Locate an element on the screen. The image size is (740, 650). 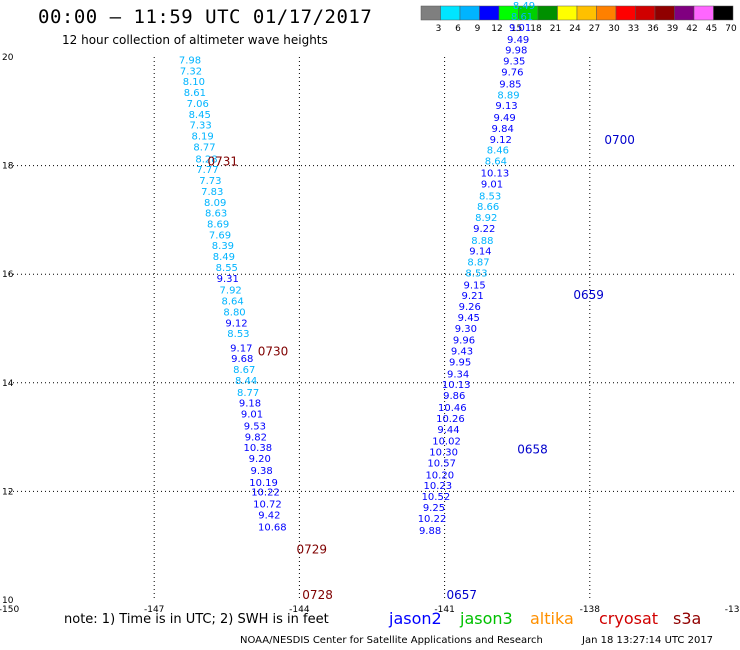
wave-height-value: 9.86 is located at coordinates (454, 396).